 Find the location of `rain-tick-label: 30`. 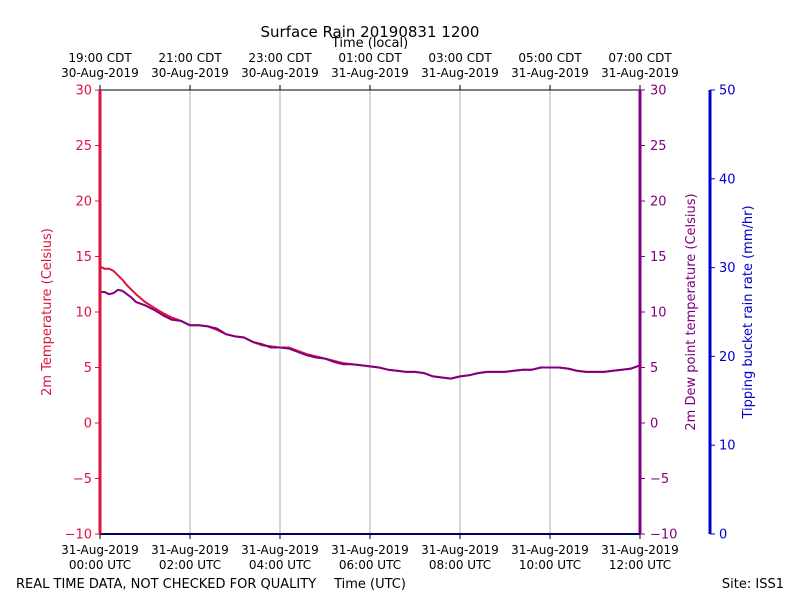

rain-tick-label: 30 is located at coordinates (727, 268).